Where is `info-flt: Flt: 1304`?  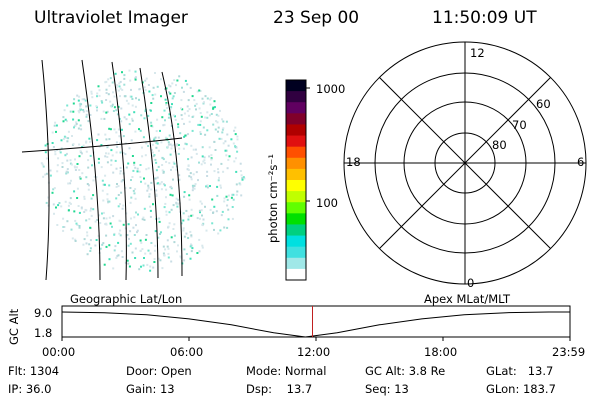
info-flt: Flt: 1304 is located at coordinates (34, 371).